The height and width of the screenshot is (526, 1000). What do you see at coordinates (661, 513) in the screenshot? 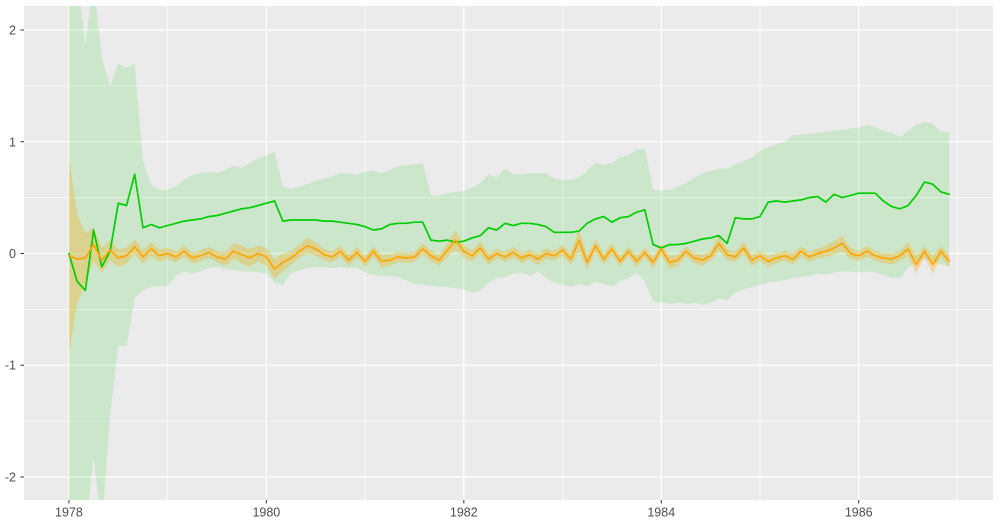
I see `x-axis-tick-label: 1984` at bounding box center [661, 513].